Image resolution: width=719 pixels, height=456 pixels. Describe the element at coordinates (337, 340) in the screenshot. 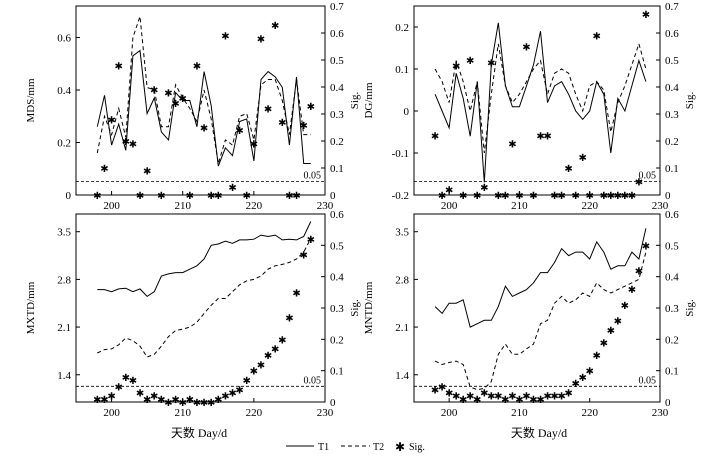

I see `mxtd-y2tick-label: 0.2` at that location.